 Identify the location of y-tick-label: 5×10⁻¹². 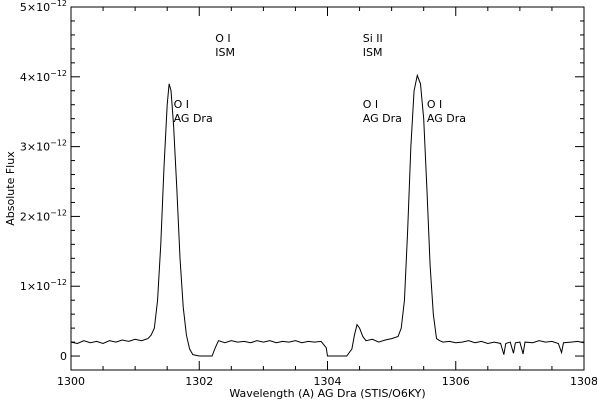
(43, 7).